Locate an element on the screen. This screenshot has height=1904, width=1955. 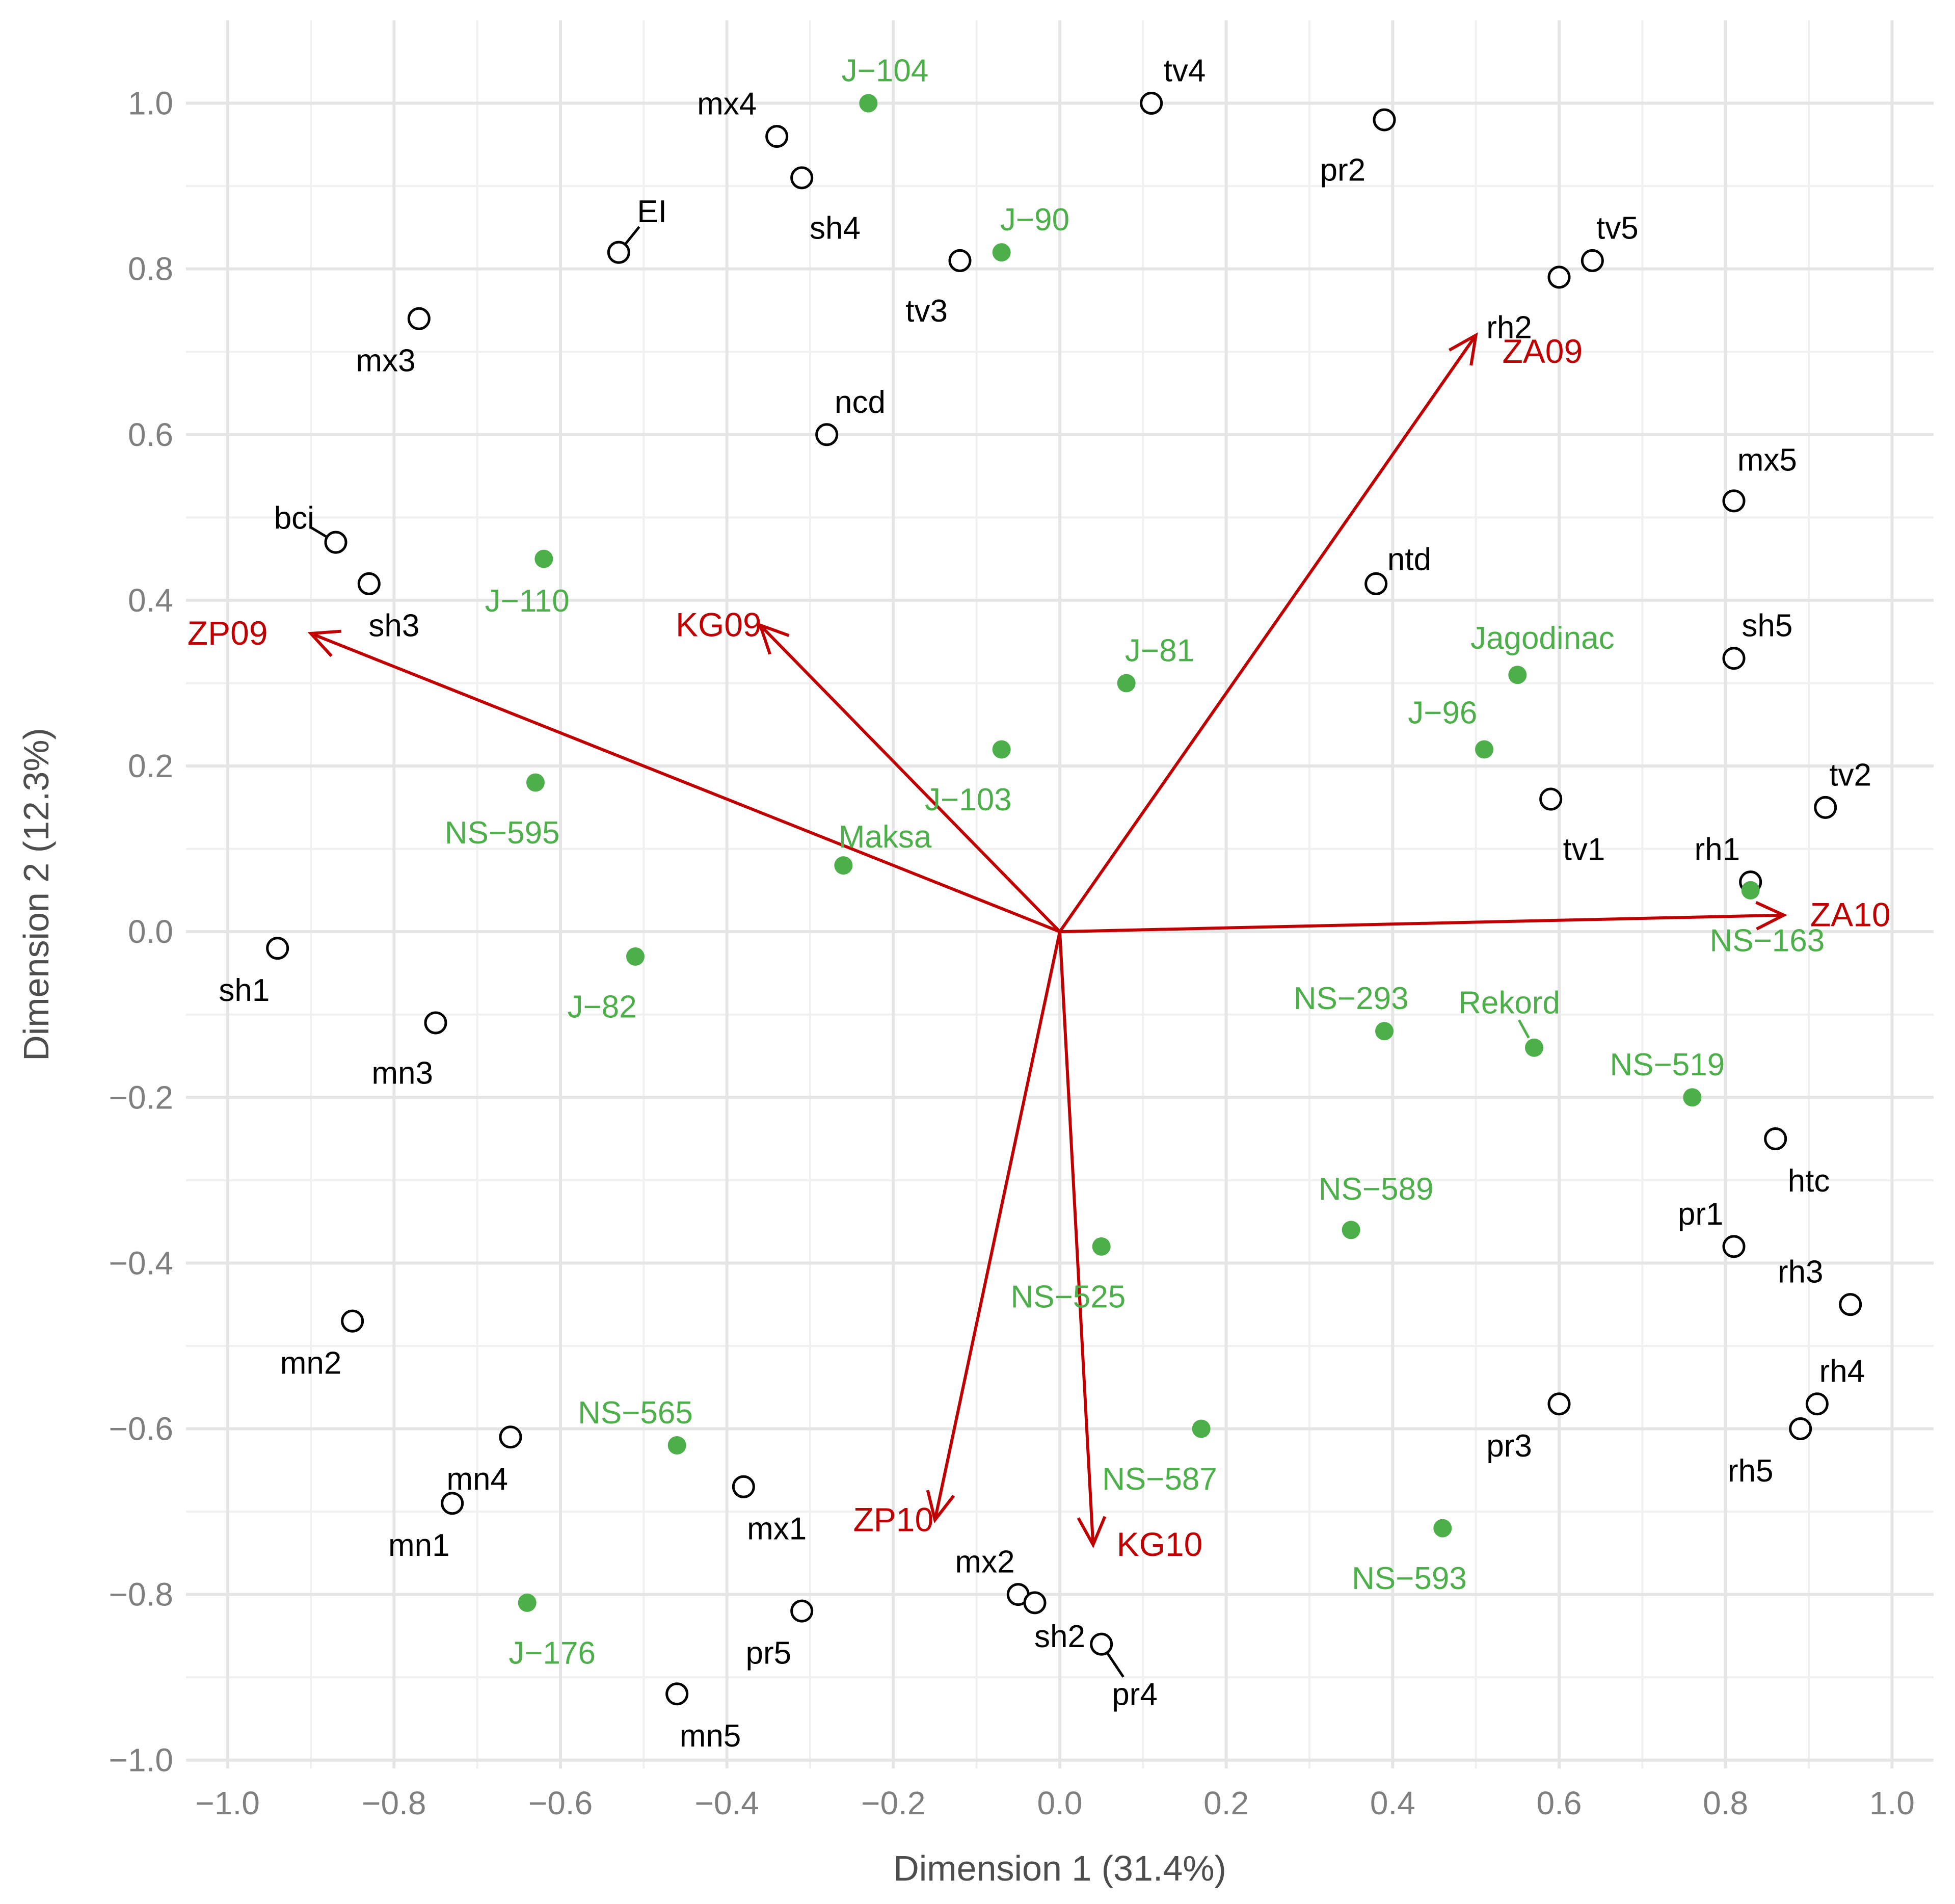
trait-label: tv5 is located at coordinates (1617, 228).